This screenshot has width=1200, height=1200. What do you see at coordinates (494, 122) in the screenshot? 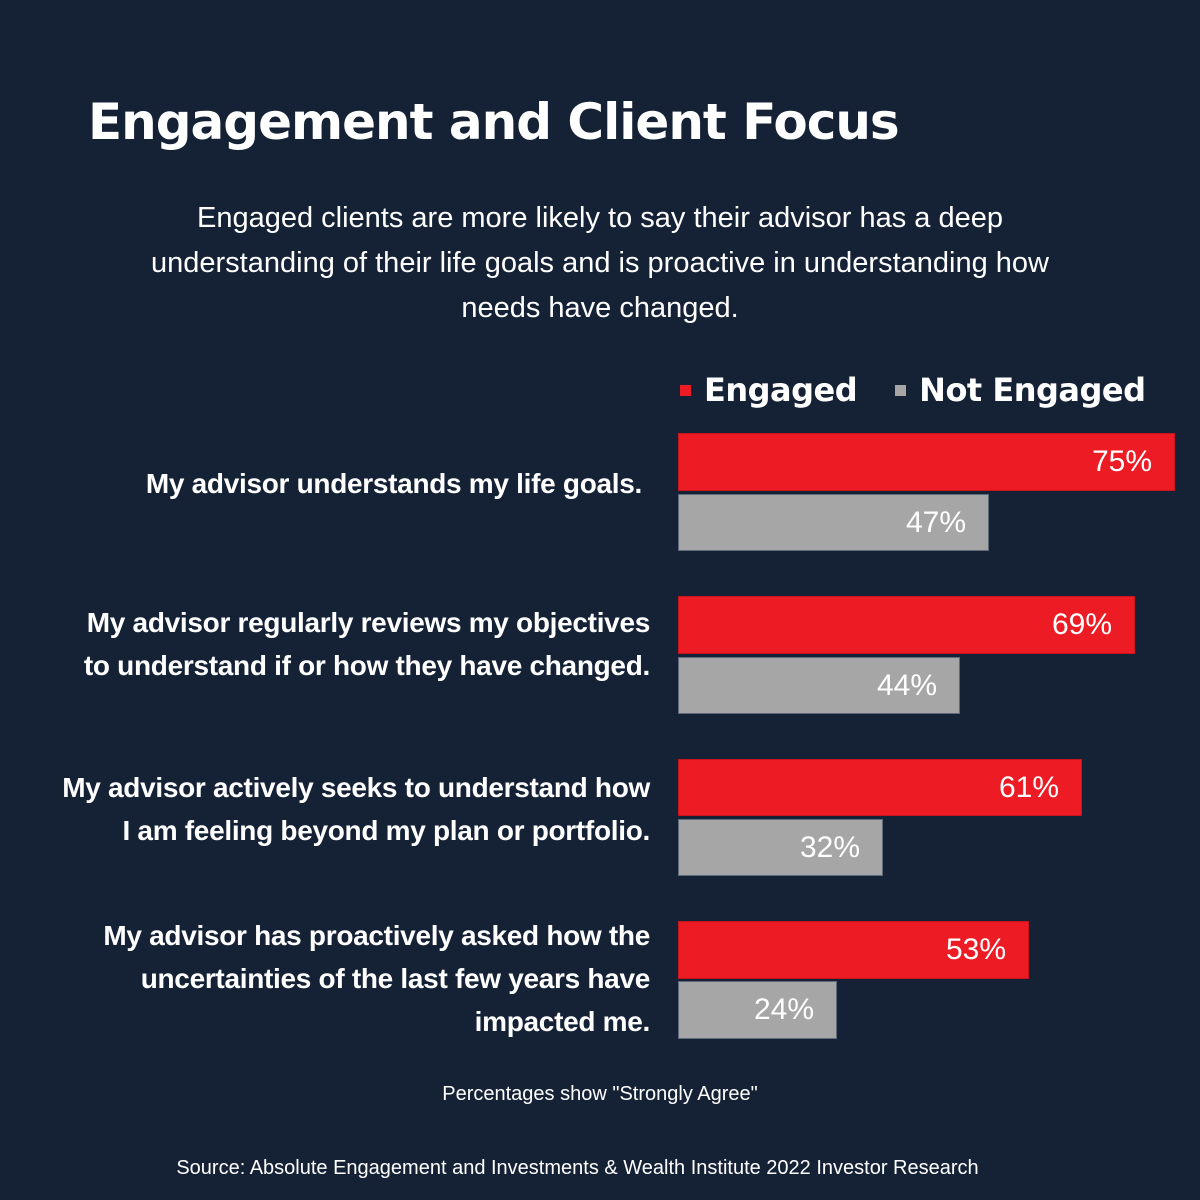
I see `chart-title: Engagement and Client Focus` at bounding box center [494, 122].